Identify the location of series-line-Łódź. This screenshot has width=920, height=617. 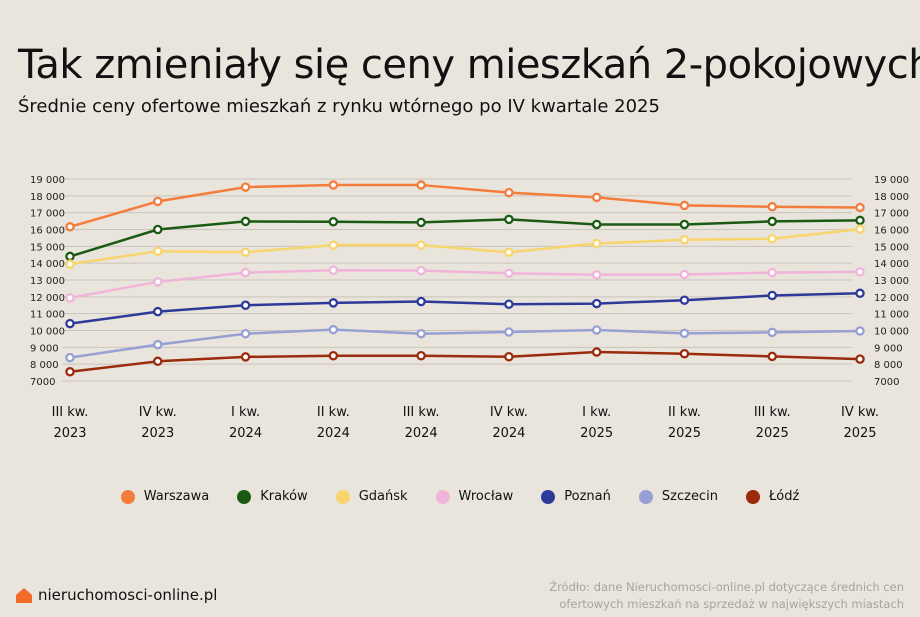
(465, 361).